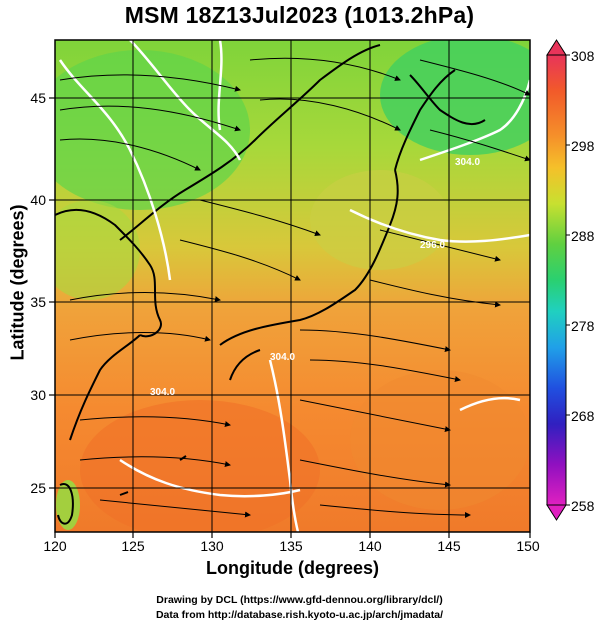 This screenshot has width=599, height=625. Describe the element at coordinates (556, 512) in the screenshot. I see `colorbar-bottom-arrow` at that location.